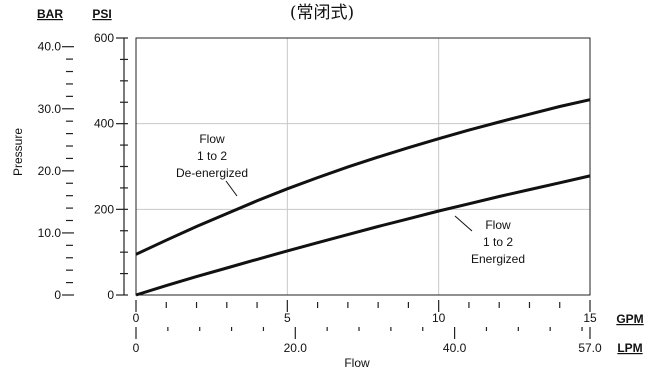 This screenshot has width=658, height=371. I want to click on x-secondary-tick-label: 40.0, so click(455, 348).